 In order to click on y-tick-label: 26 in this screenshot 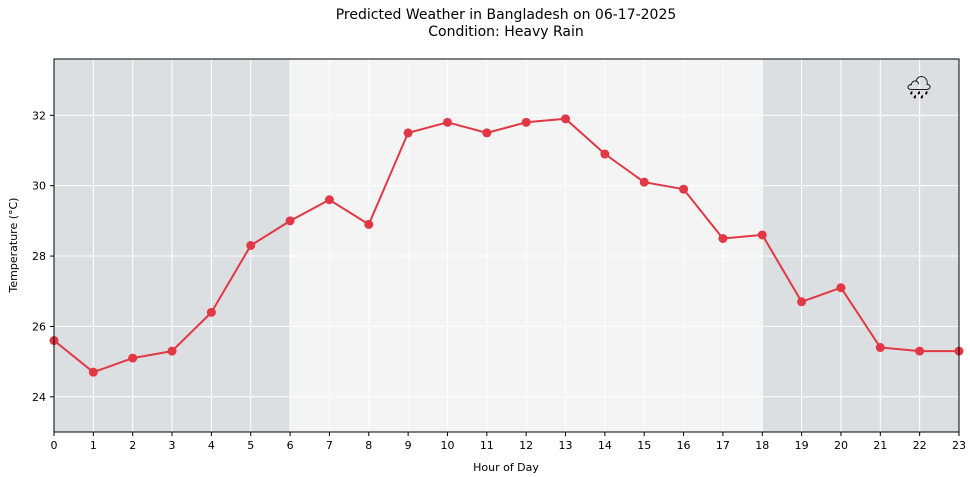, I will do `click(39, 326)`.